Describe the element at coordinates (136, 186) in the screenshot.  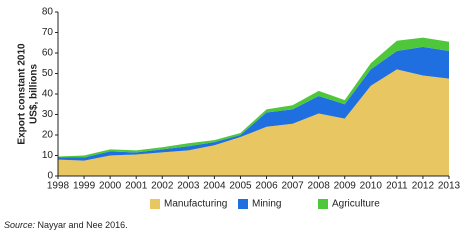
I see `x-tick-label: 2001` at that location.